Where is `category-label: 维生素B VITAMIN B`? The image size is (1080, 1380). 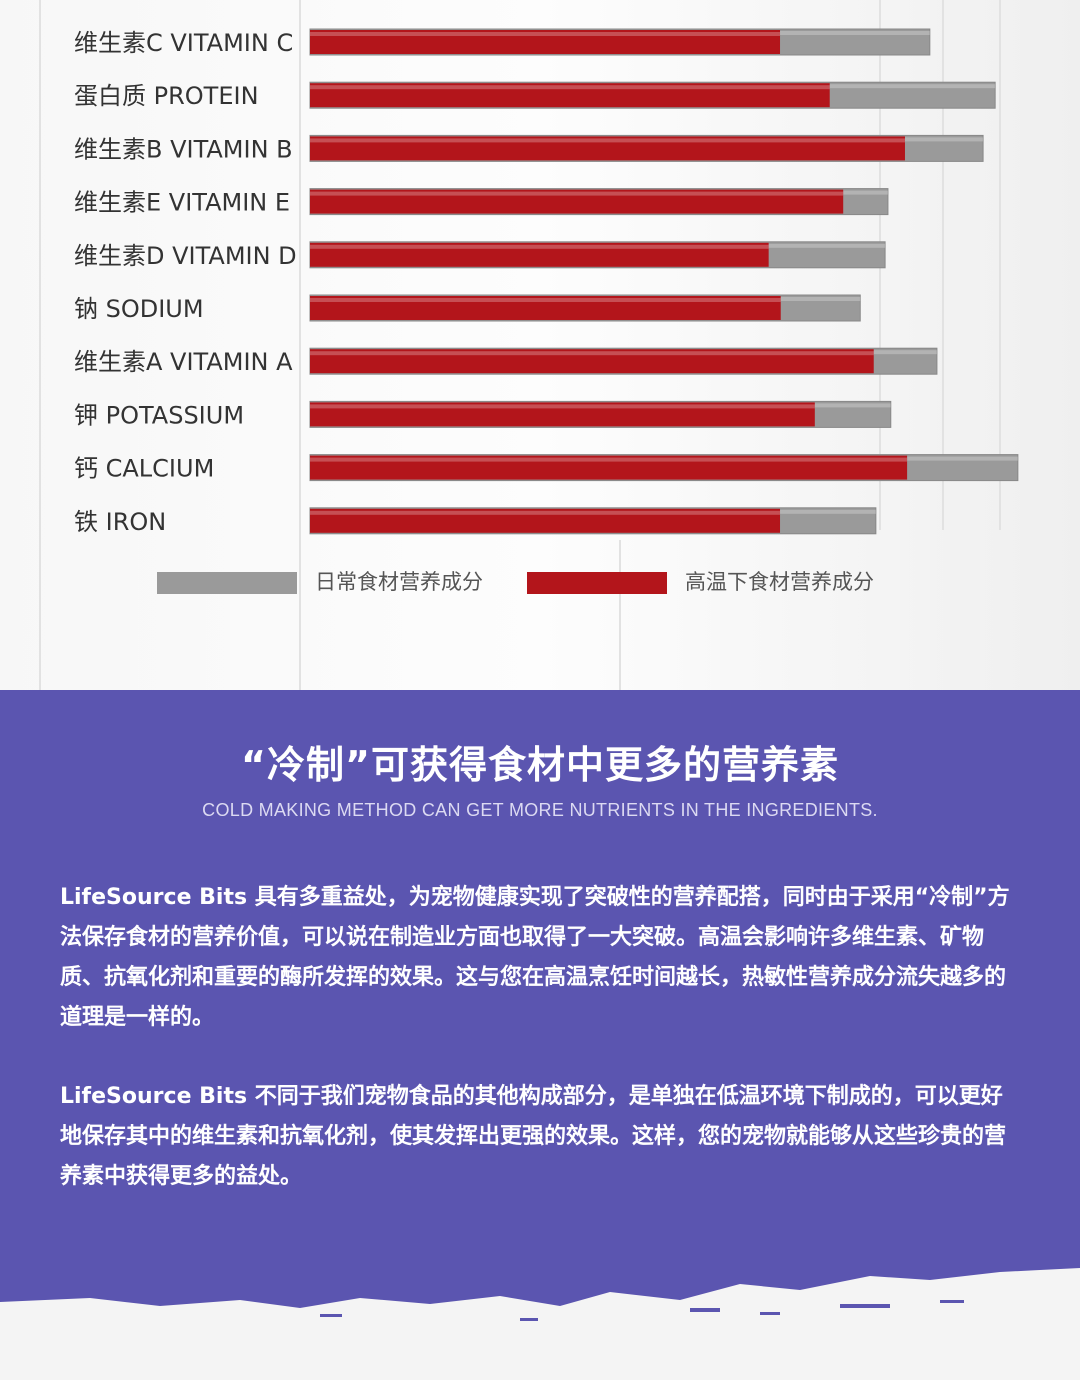 category-label: 维生素B VITAMIN B is located at coordinates (183, 149).